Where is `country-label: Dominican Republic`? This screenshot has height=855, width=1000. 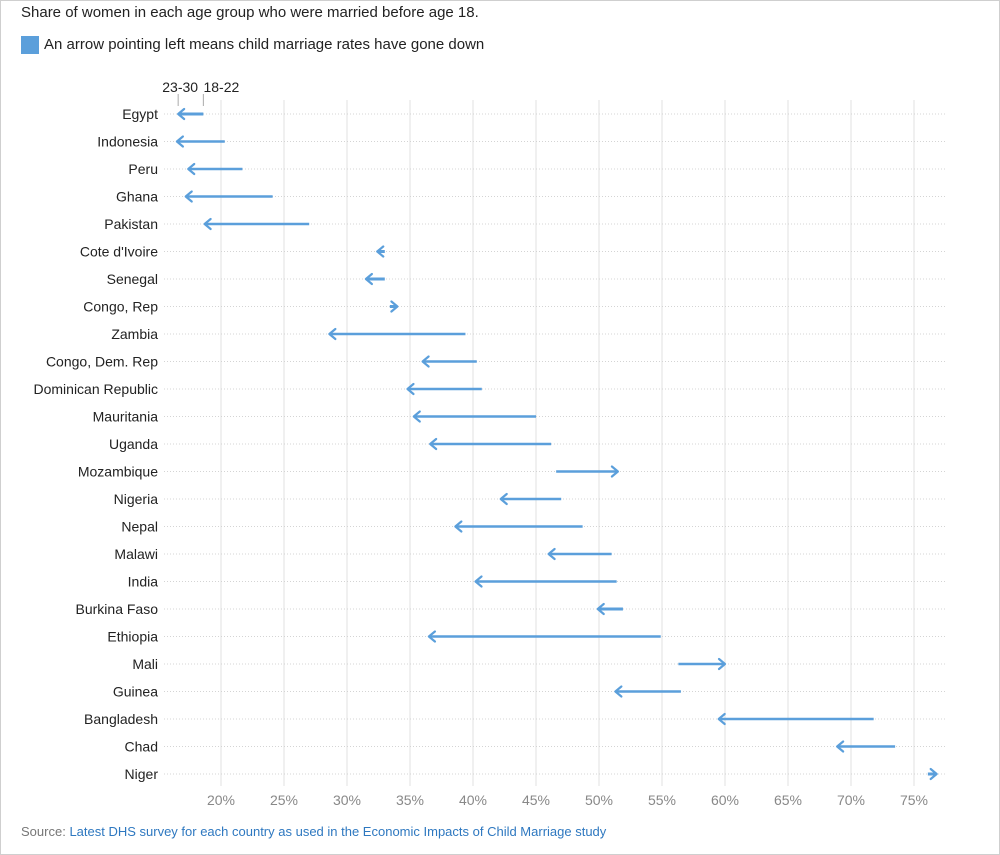
country-label: Dominican Republic is located at coordinates (95, 389).